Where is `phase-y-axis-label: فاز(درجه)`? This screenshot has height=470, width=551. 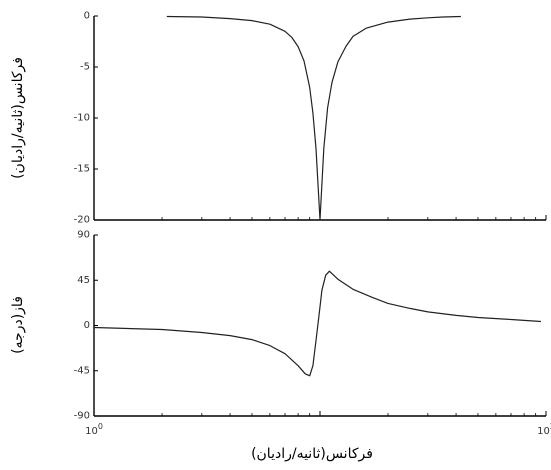
phase-y-axis-label: فاز(درجه) is located at coordinates (18, 325).